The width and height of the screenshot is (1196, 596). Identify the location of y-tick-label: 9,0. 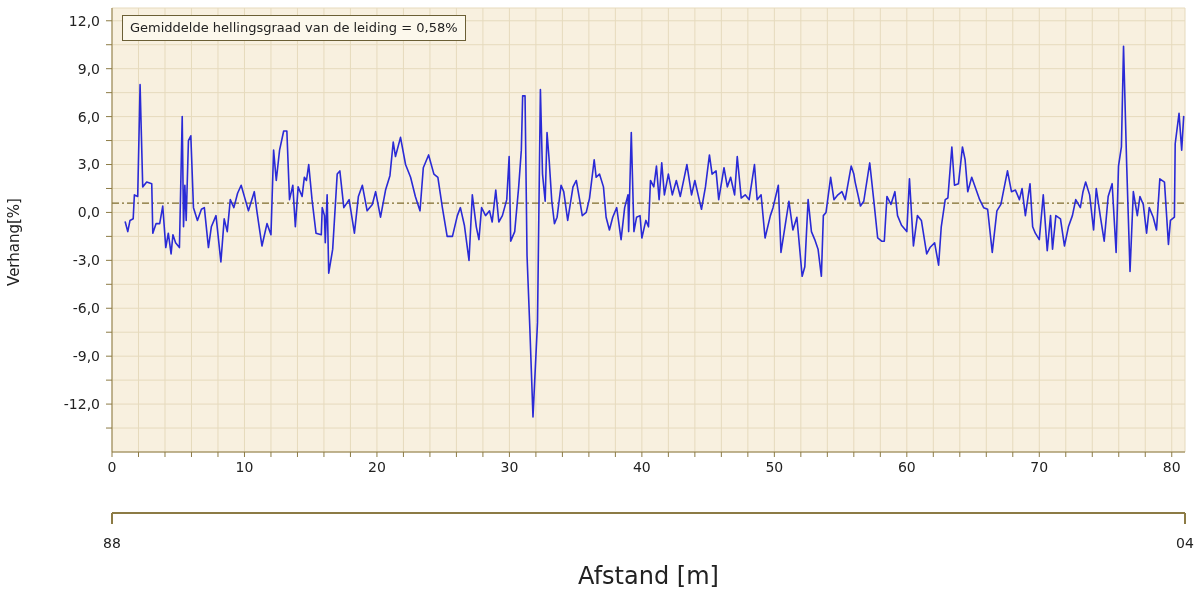
(88, 68).